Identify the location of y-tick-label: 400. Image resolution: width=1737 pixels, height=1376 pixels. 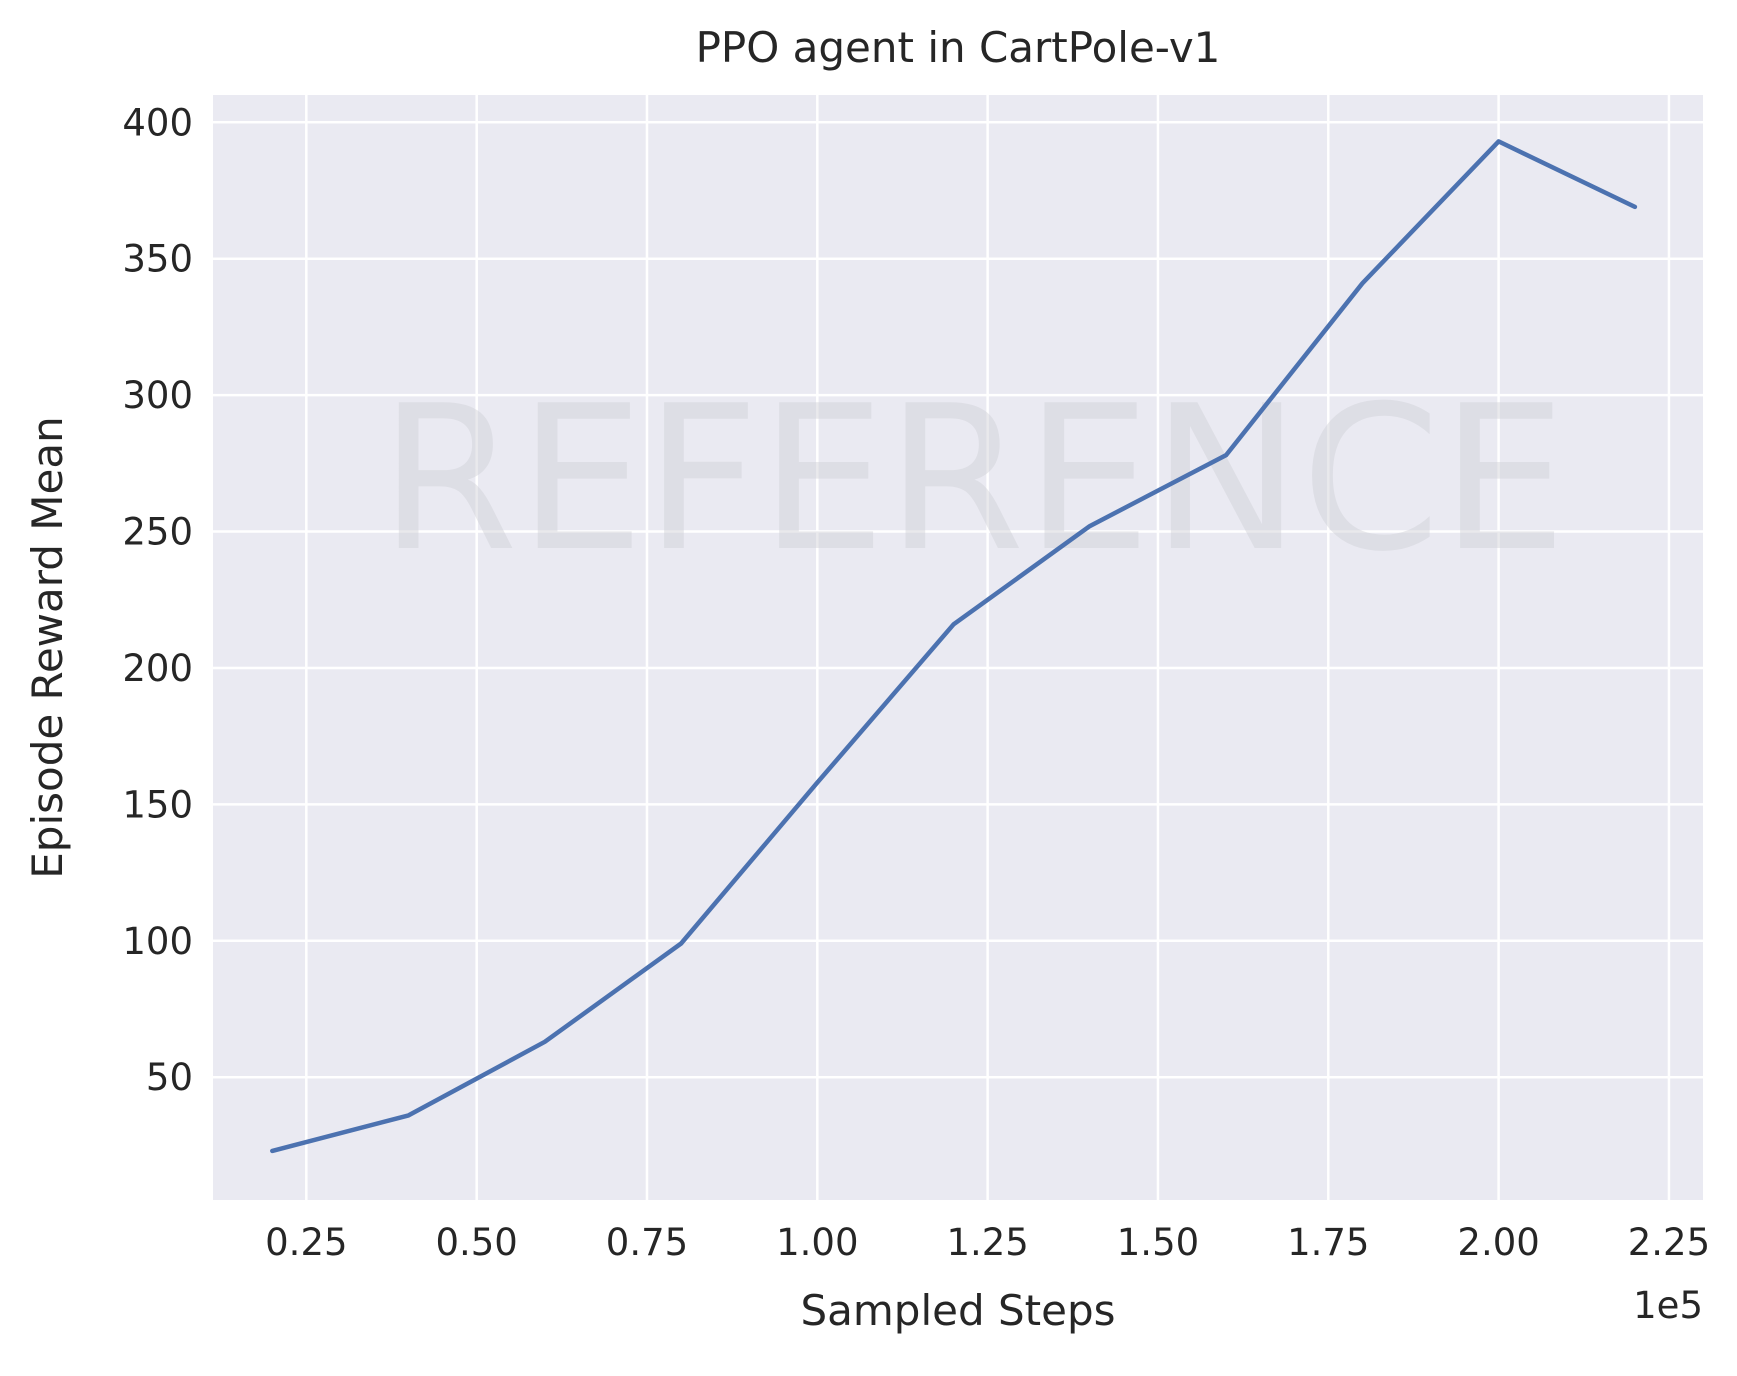
(157, 122).